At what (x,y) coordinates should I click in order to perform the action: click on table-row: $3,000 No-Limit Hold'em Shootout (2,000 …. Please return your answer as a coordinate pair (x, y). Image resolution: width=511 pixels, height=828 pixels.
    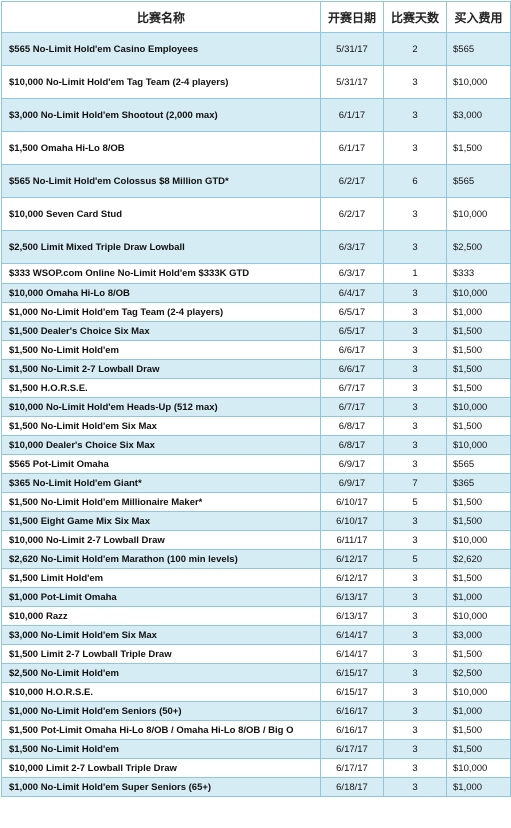
    Looking at the image, I should click on (256, 115).